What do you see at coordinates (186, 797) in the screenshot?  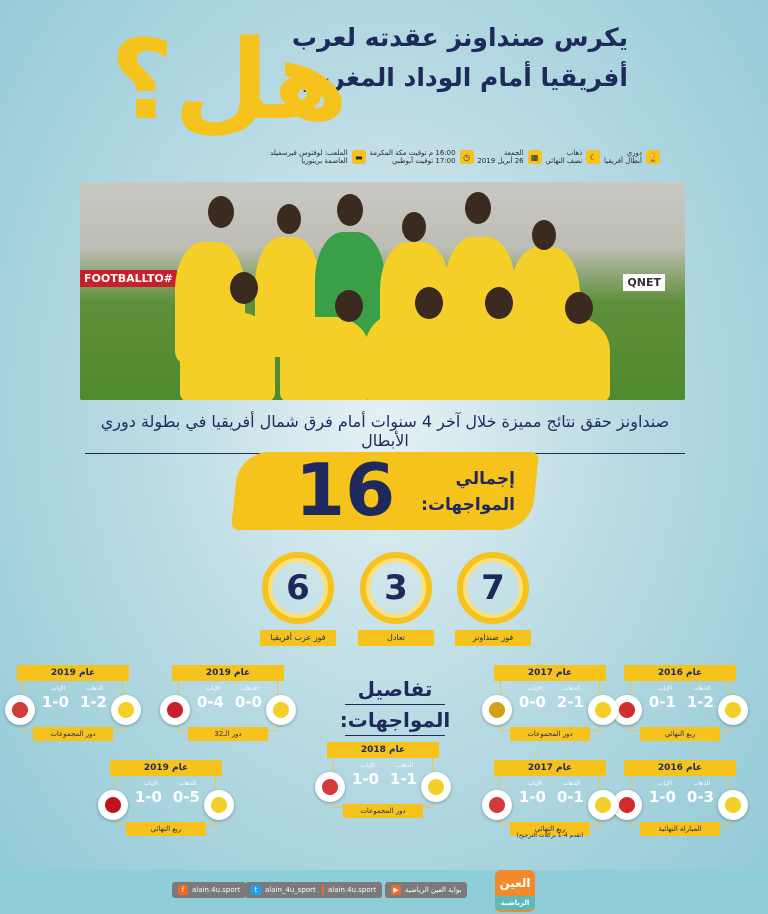 I see `first-leg-score: 0-5` at bounding box center [186, 797].